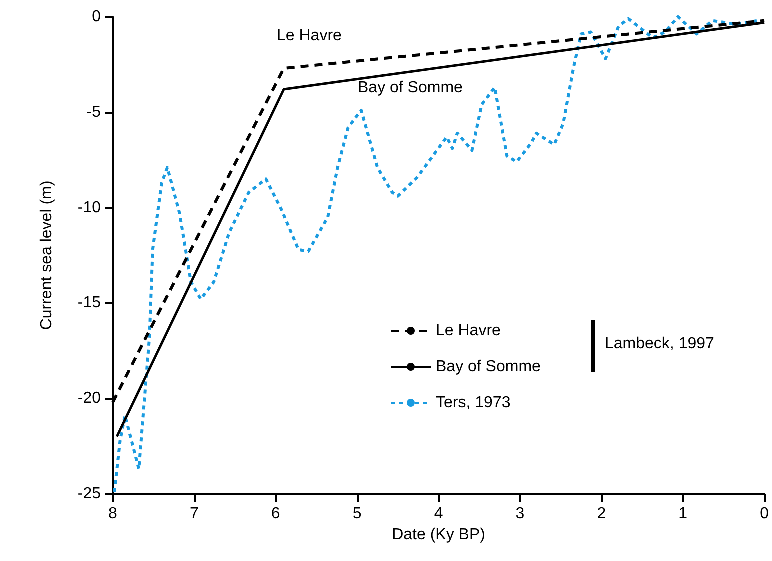  I want to click on x-tick-label: 0, so click(765, 514).